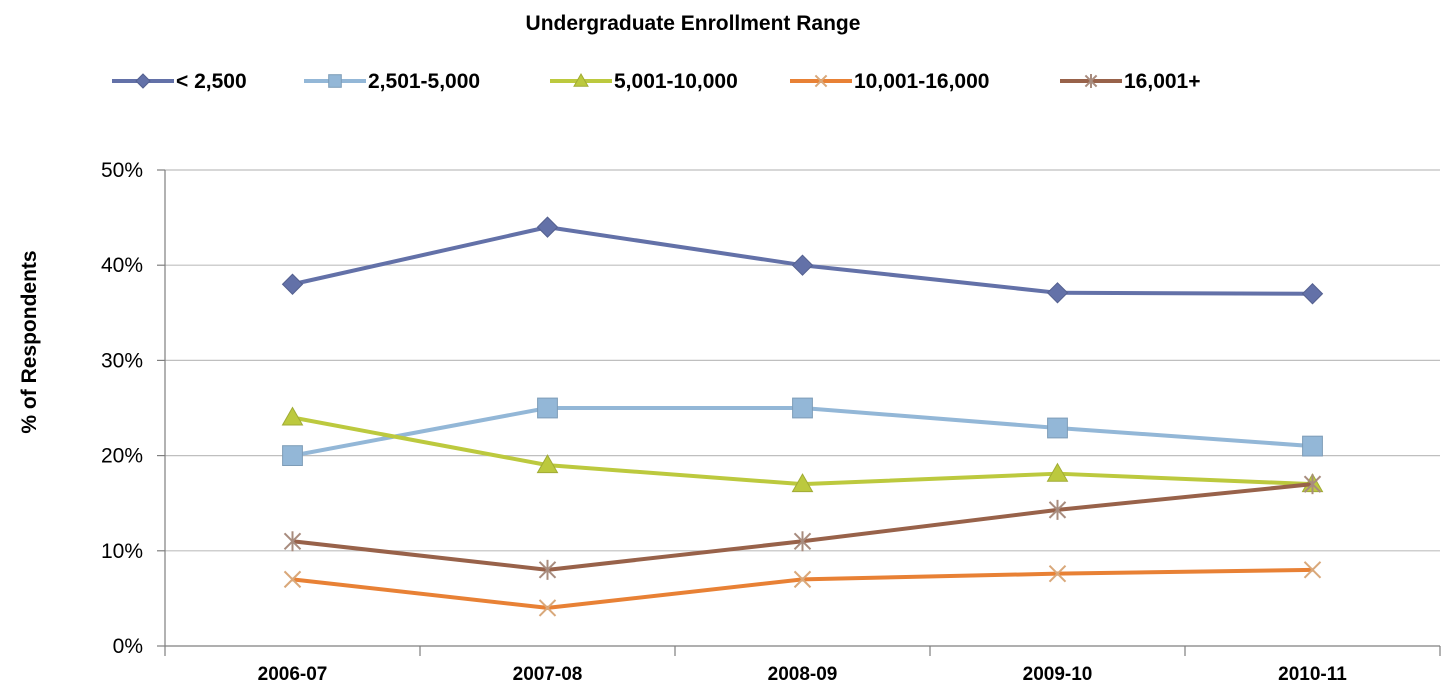 The width and height of the screenshot is (1447, 689). What do you see at coordinates (424, 81) in the screenshot?
I see `legend-label: 2,501-5,000` at bounding box center [424, 81].